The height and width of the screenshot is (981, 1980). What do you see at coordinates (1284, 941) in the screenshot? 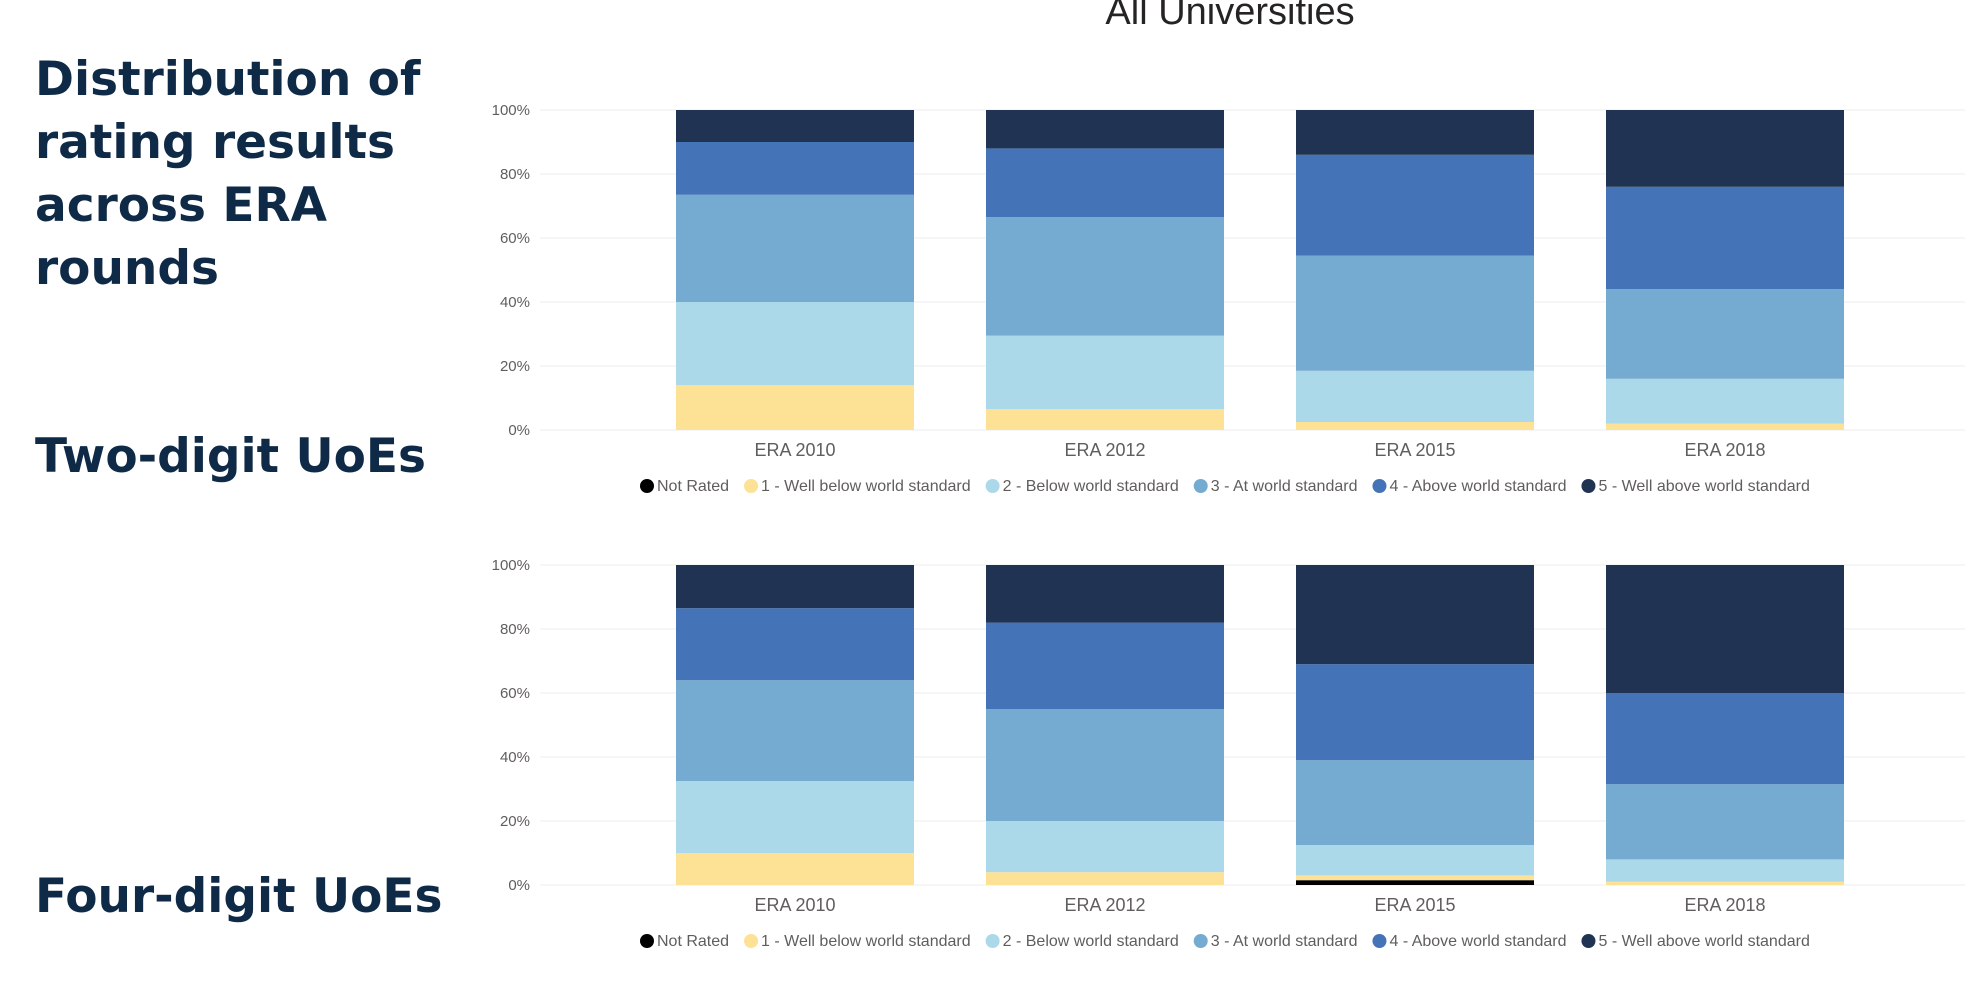
I see `legend-label: 3 - At world standard` at bounding box center [1284, 941].